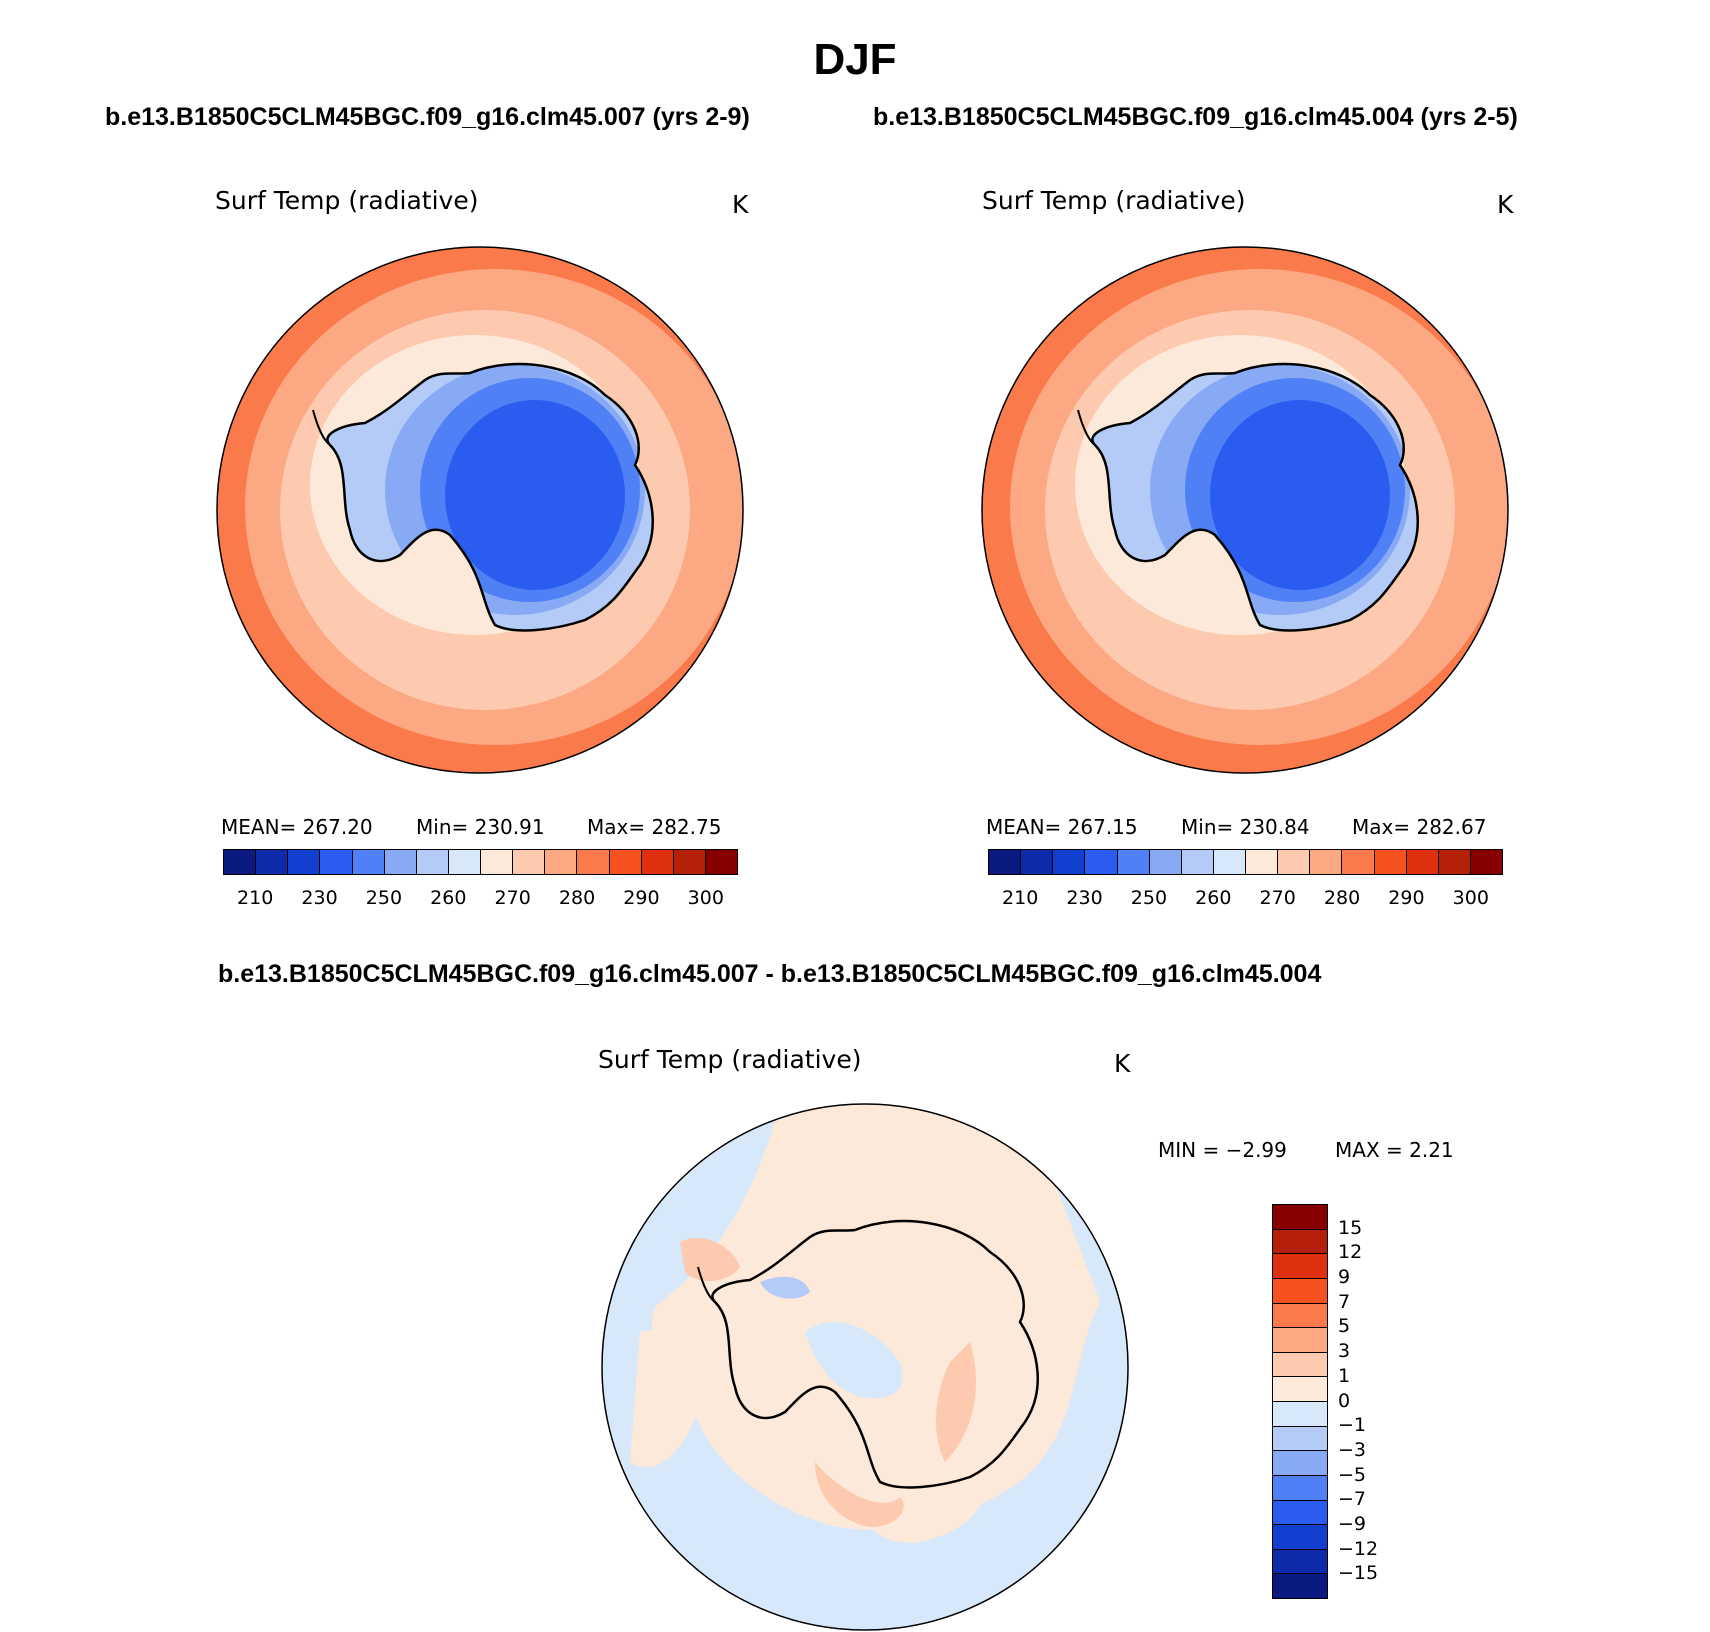 The width and height of the screenshot is (1710, 1632). What do you see at coordinates (1358, 1548) in the screenshot?
I see `colorbar-tick-label: −12` at bounding box center [1358, 1548].